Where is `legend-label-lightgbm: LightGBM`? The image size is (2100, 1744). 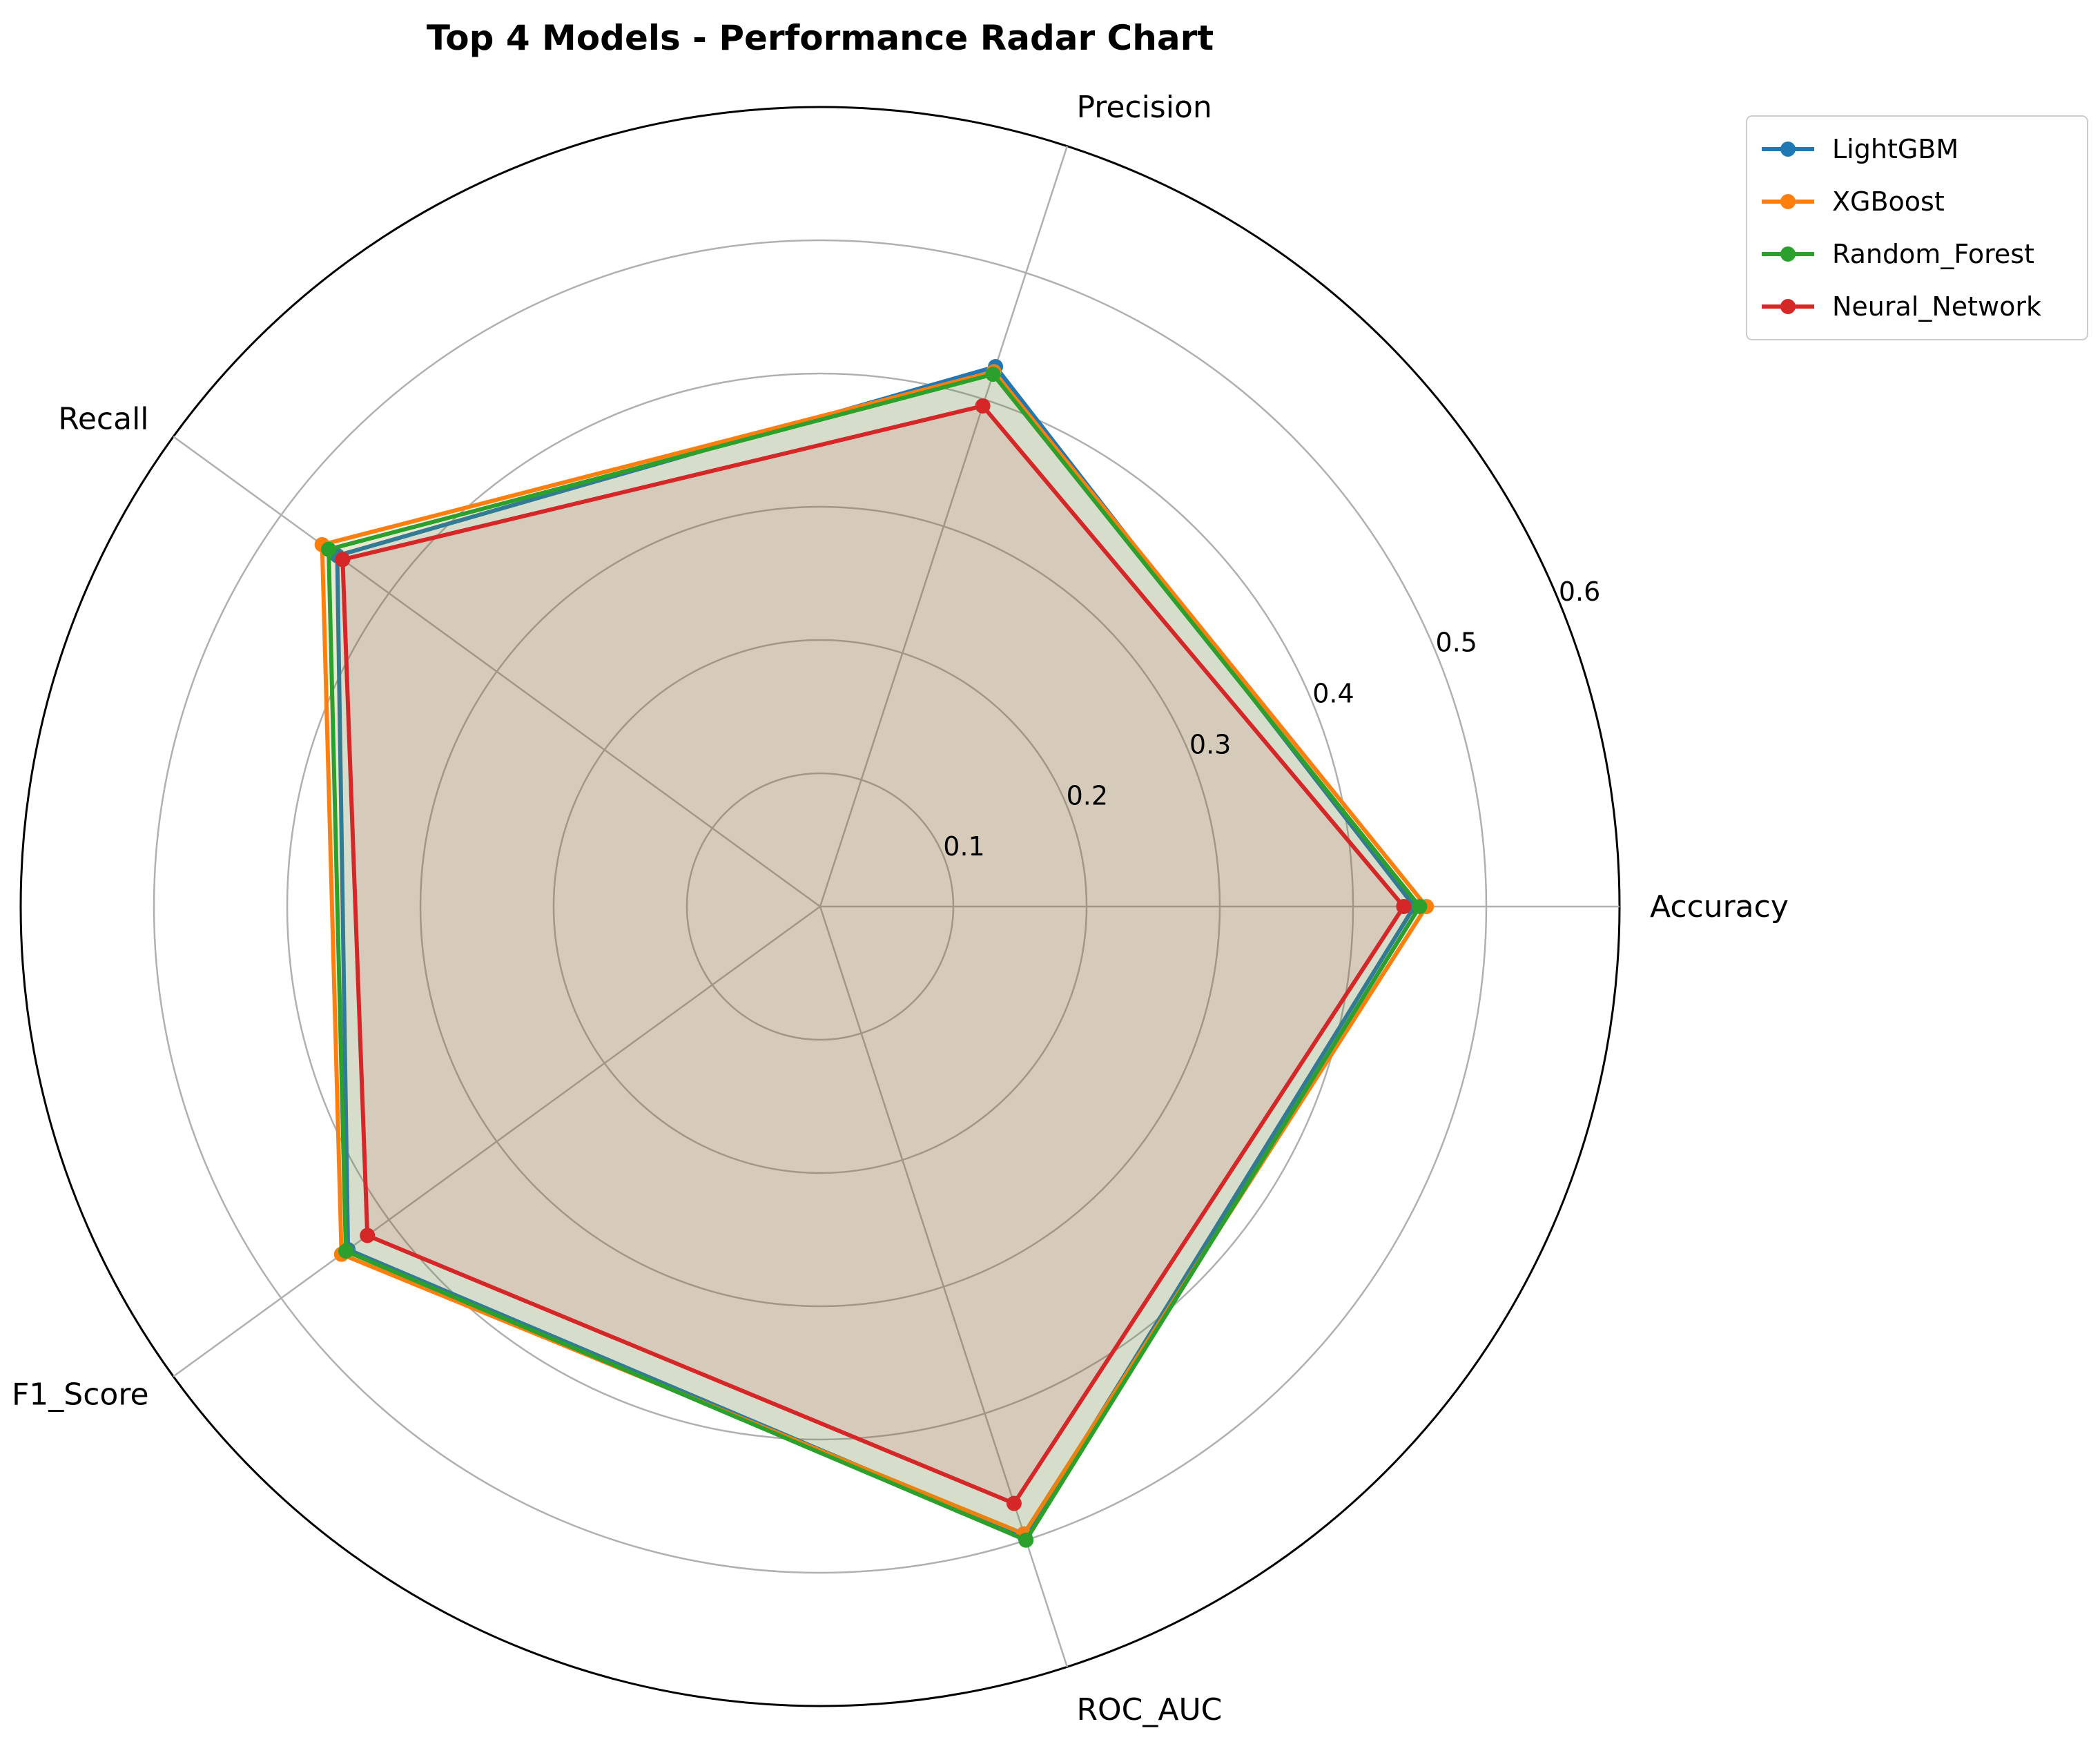
legend-label-lightgbm: LightGBM is located at coordinates (1895, 149).